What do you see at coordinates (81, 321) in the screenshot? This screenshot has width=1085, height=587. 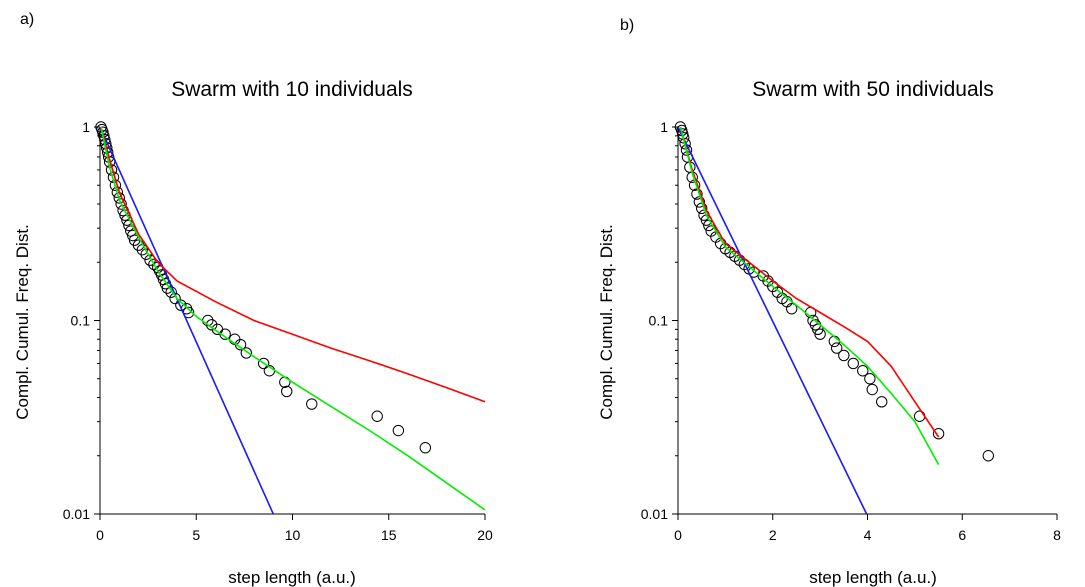 I see `chart-a-ytick-label: 0.1` at bounding box center [81, 321].